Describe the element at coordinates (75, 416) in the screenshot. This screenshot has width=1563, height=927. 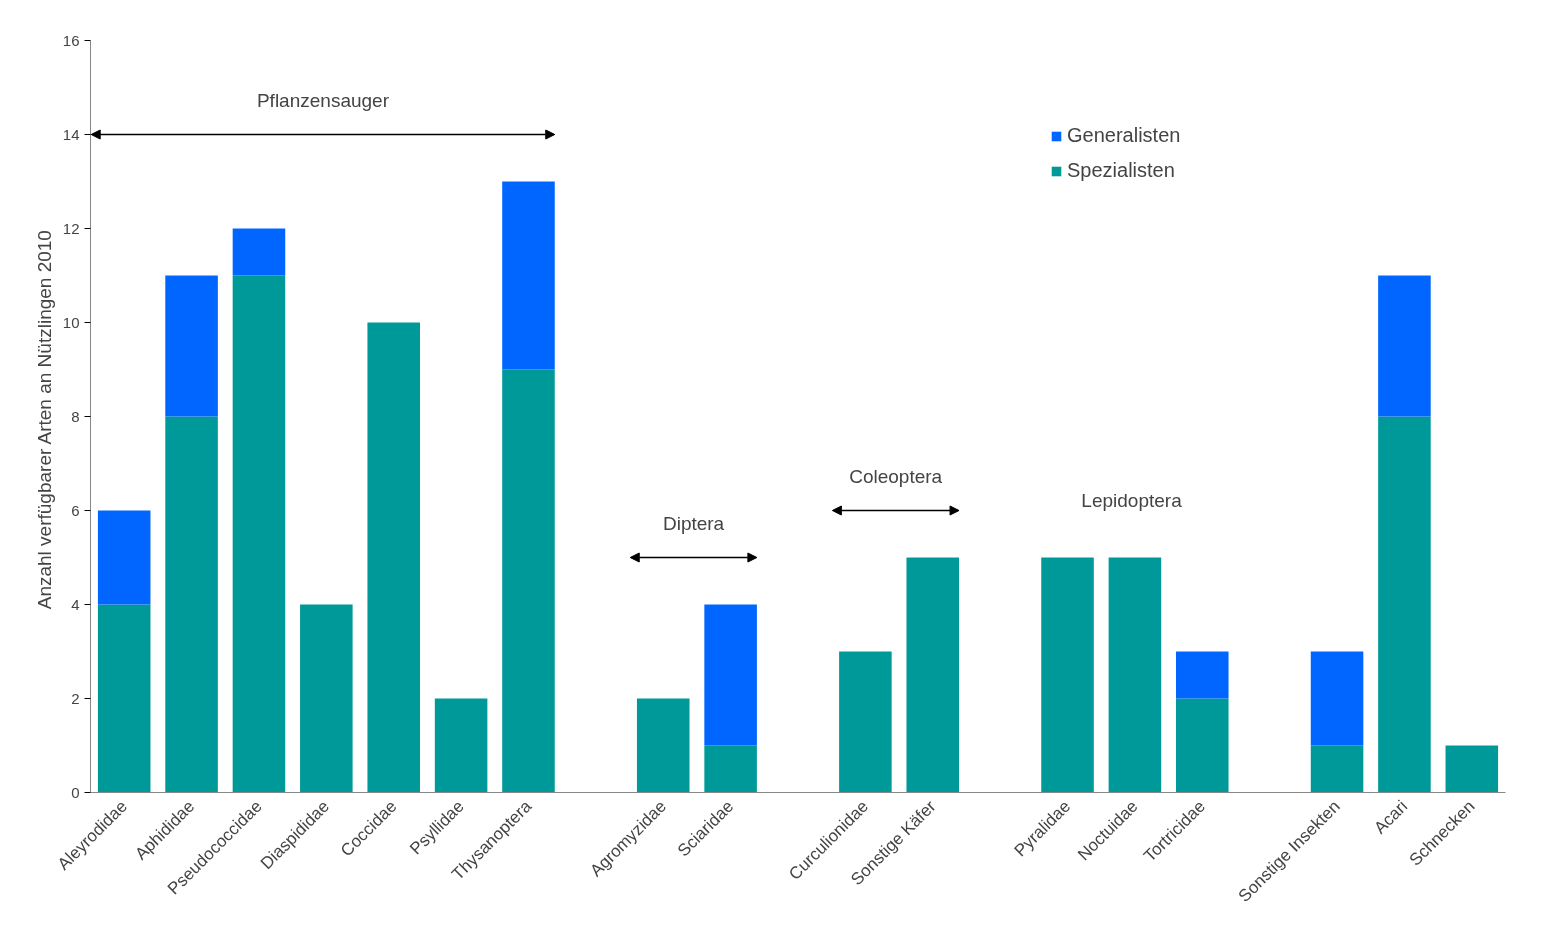
I see `y-tick-label: 8` at that location.